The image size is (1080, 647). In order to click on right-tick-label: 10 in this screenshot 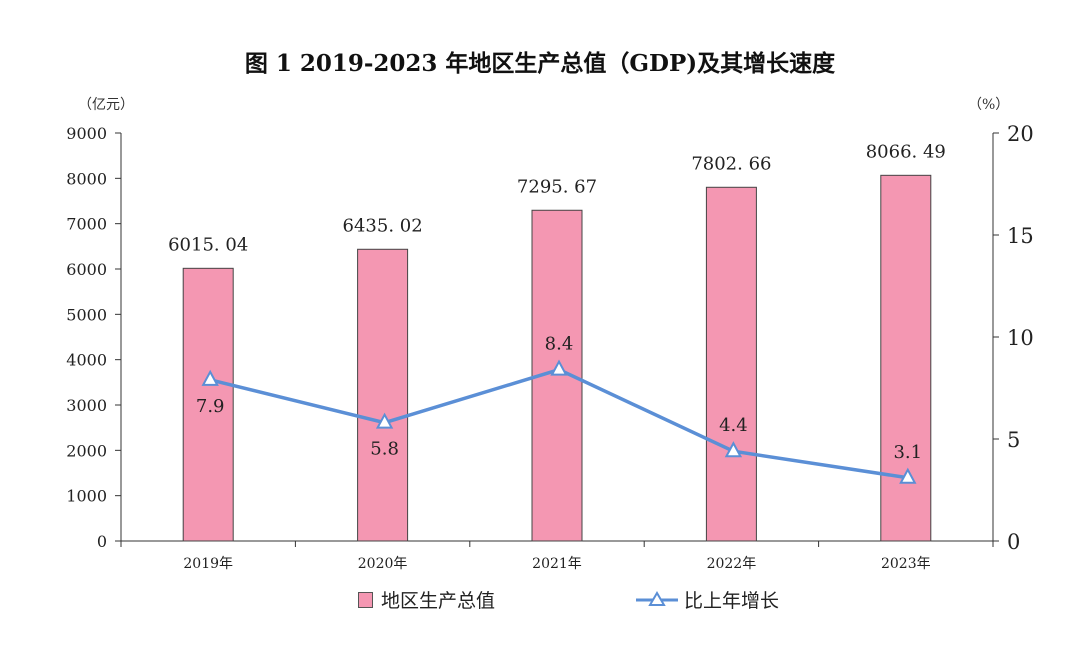, I will do `click(1020, 338)`.